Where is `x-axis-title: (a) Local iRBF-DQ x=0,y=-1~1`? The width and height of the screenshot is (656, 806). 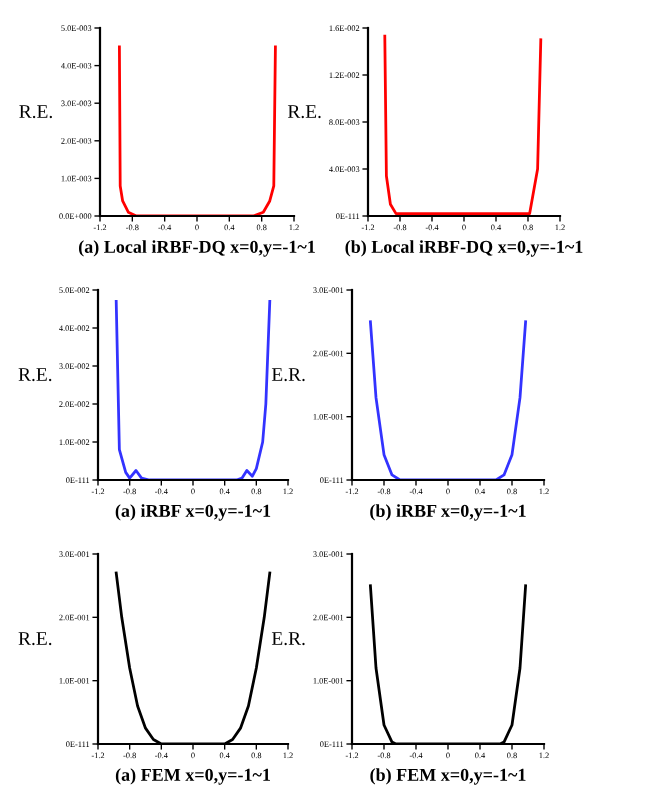 x-axis-title: (a) Local iRBF-DQ x=0,y=-1~1 is located at coordinates (197, 248).